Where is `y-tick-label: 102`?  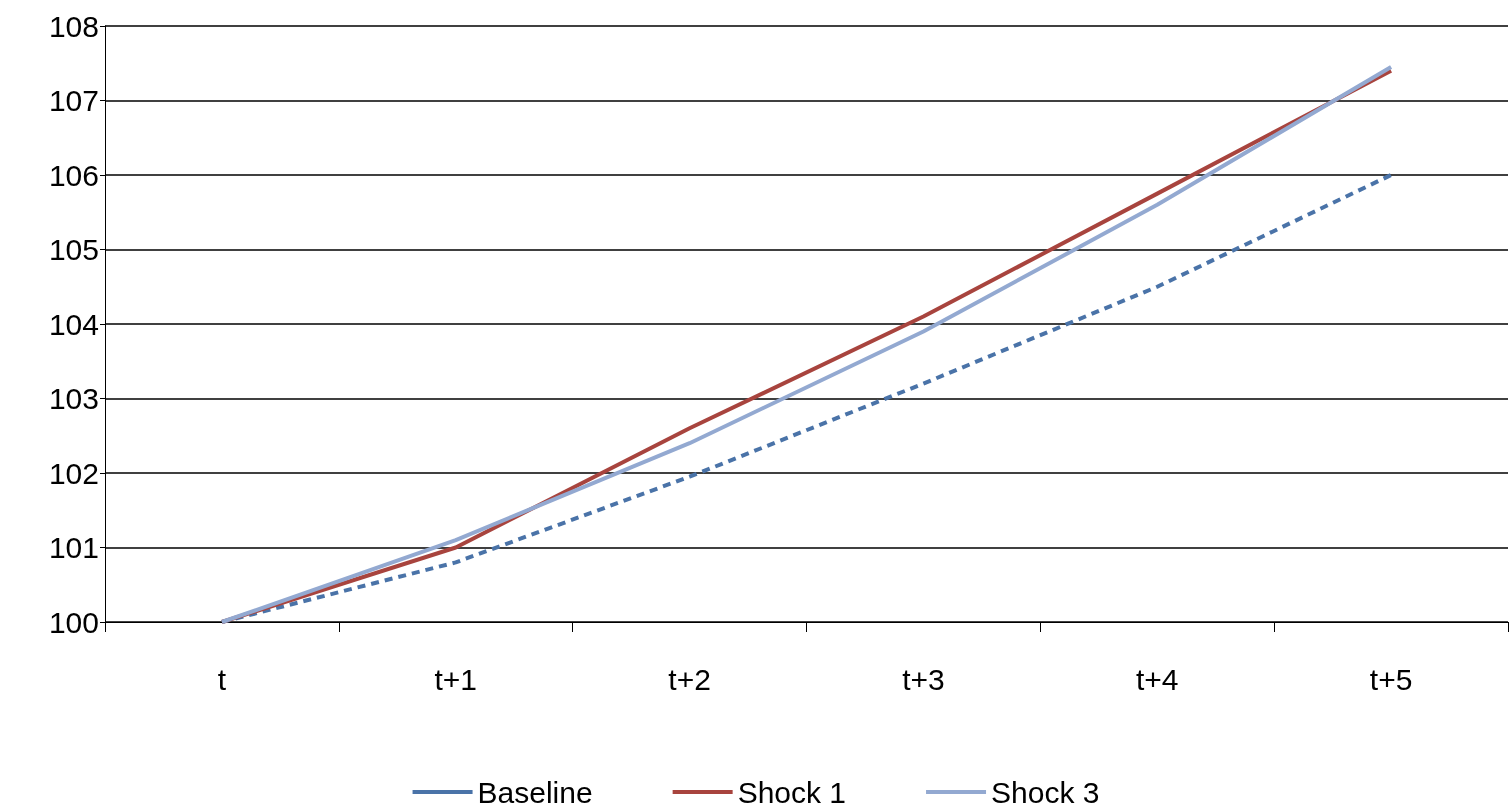
y-tick-label: 102 is located at coordinates (73, 473).